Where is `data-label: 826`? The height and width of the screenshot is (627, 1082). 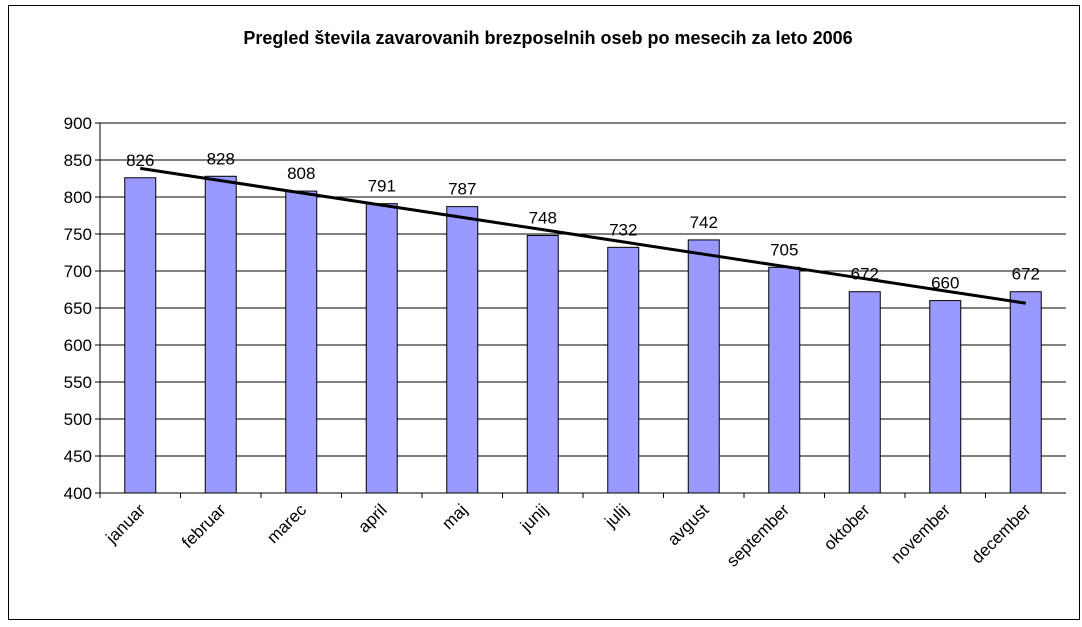 data-label: 826 is located at coordinates (140, 160).